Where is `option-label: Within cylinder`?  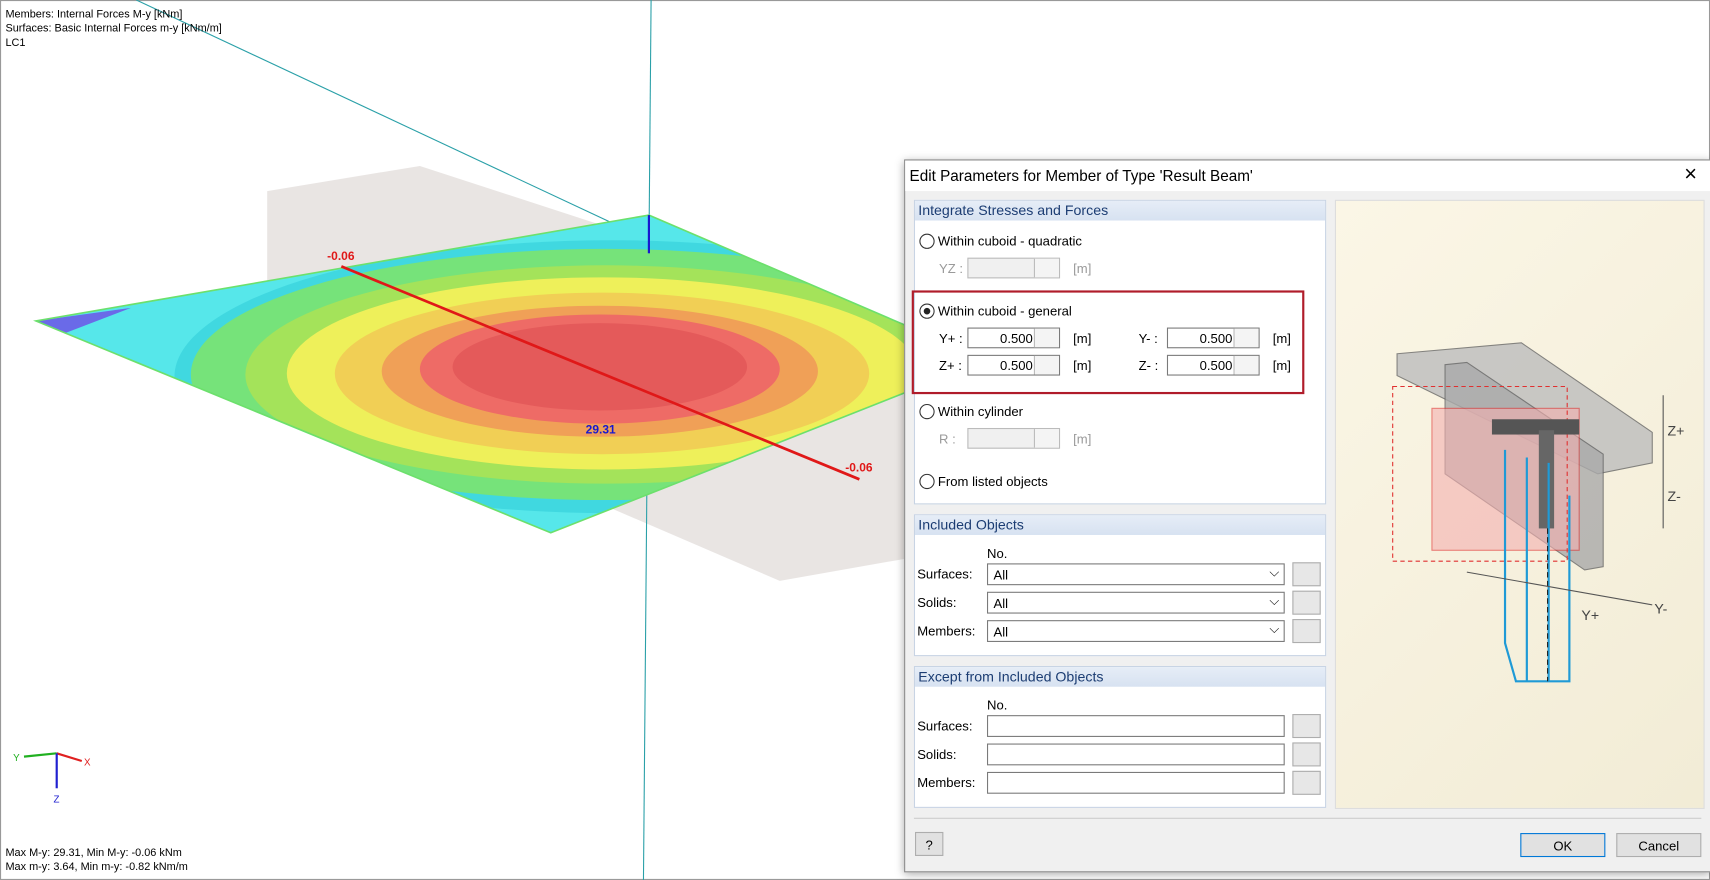
option-label: Within cylinder is located at coordinates (980, 411).